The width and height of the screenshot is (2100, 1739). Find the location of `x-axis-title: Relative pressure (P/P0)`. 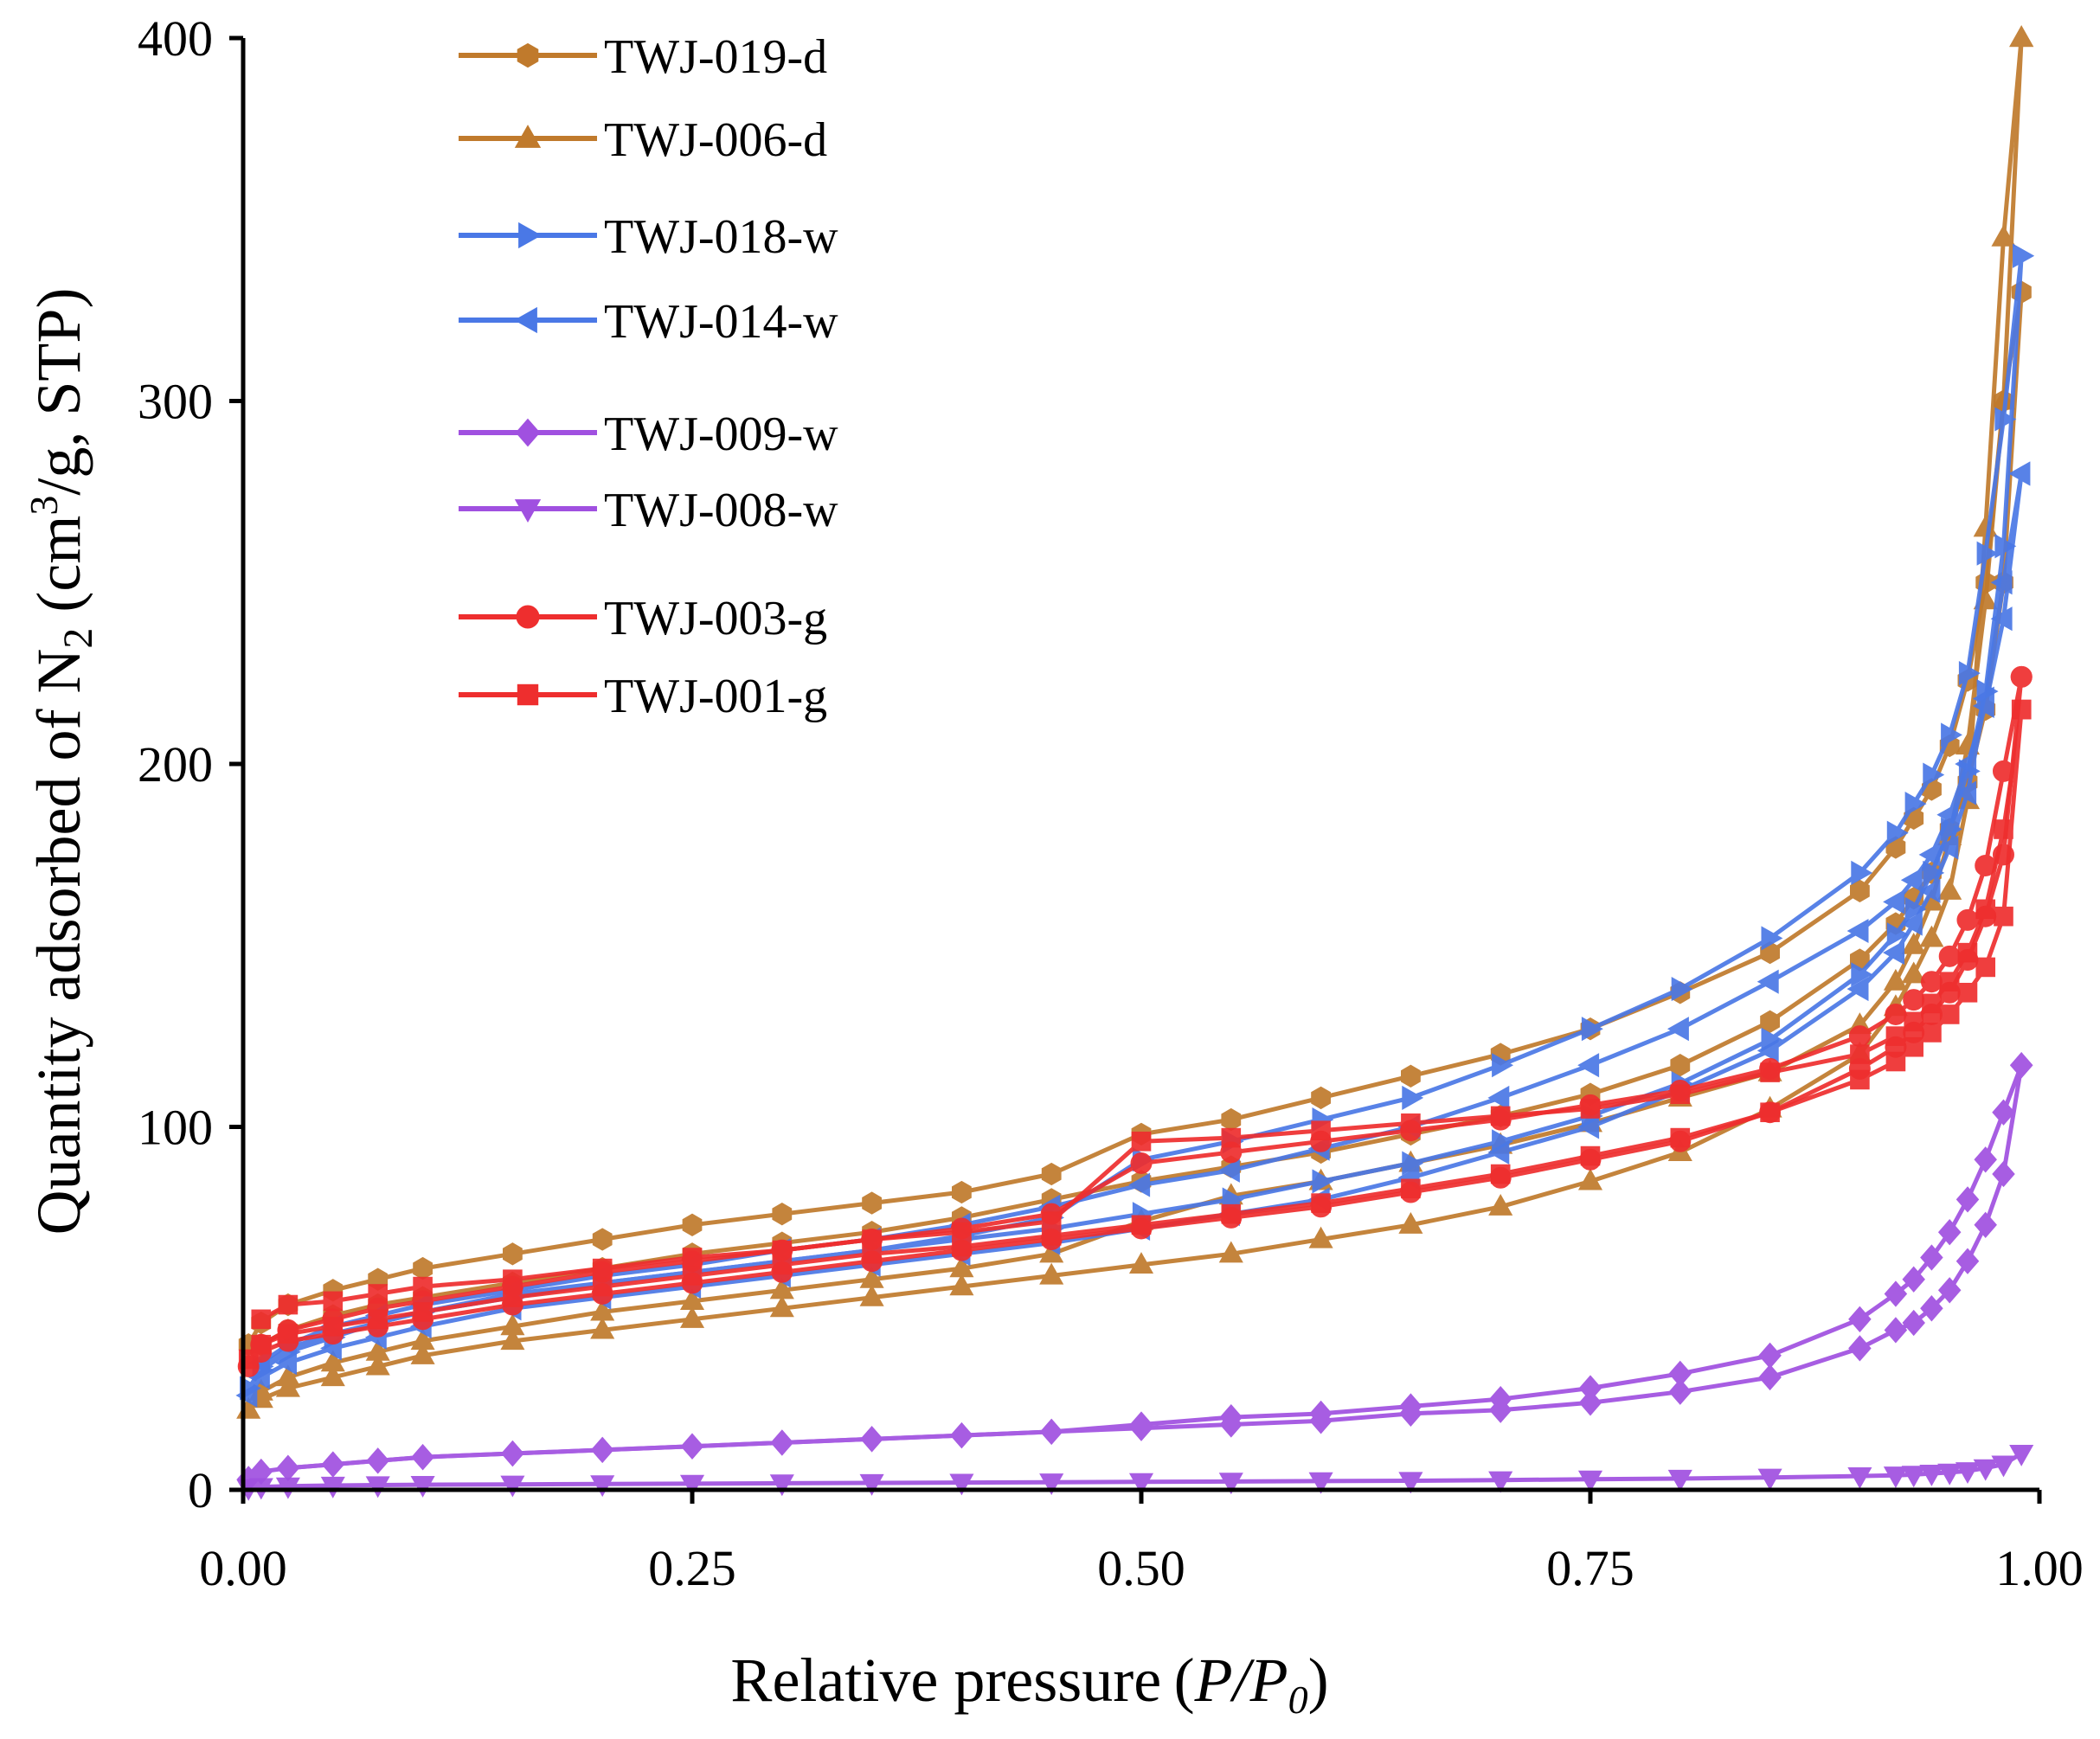

x-axis-title: Relative pressure (P/P0) is located at coordinates (1029, 1684).